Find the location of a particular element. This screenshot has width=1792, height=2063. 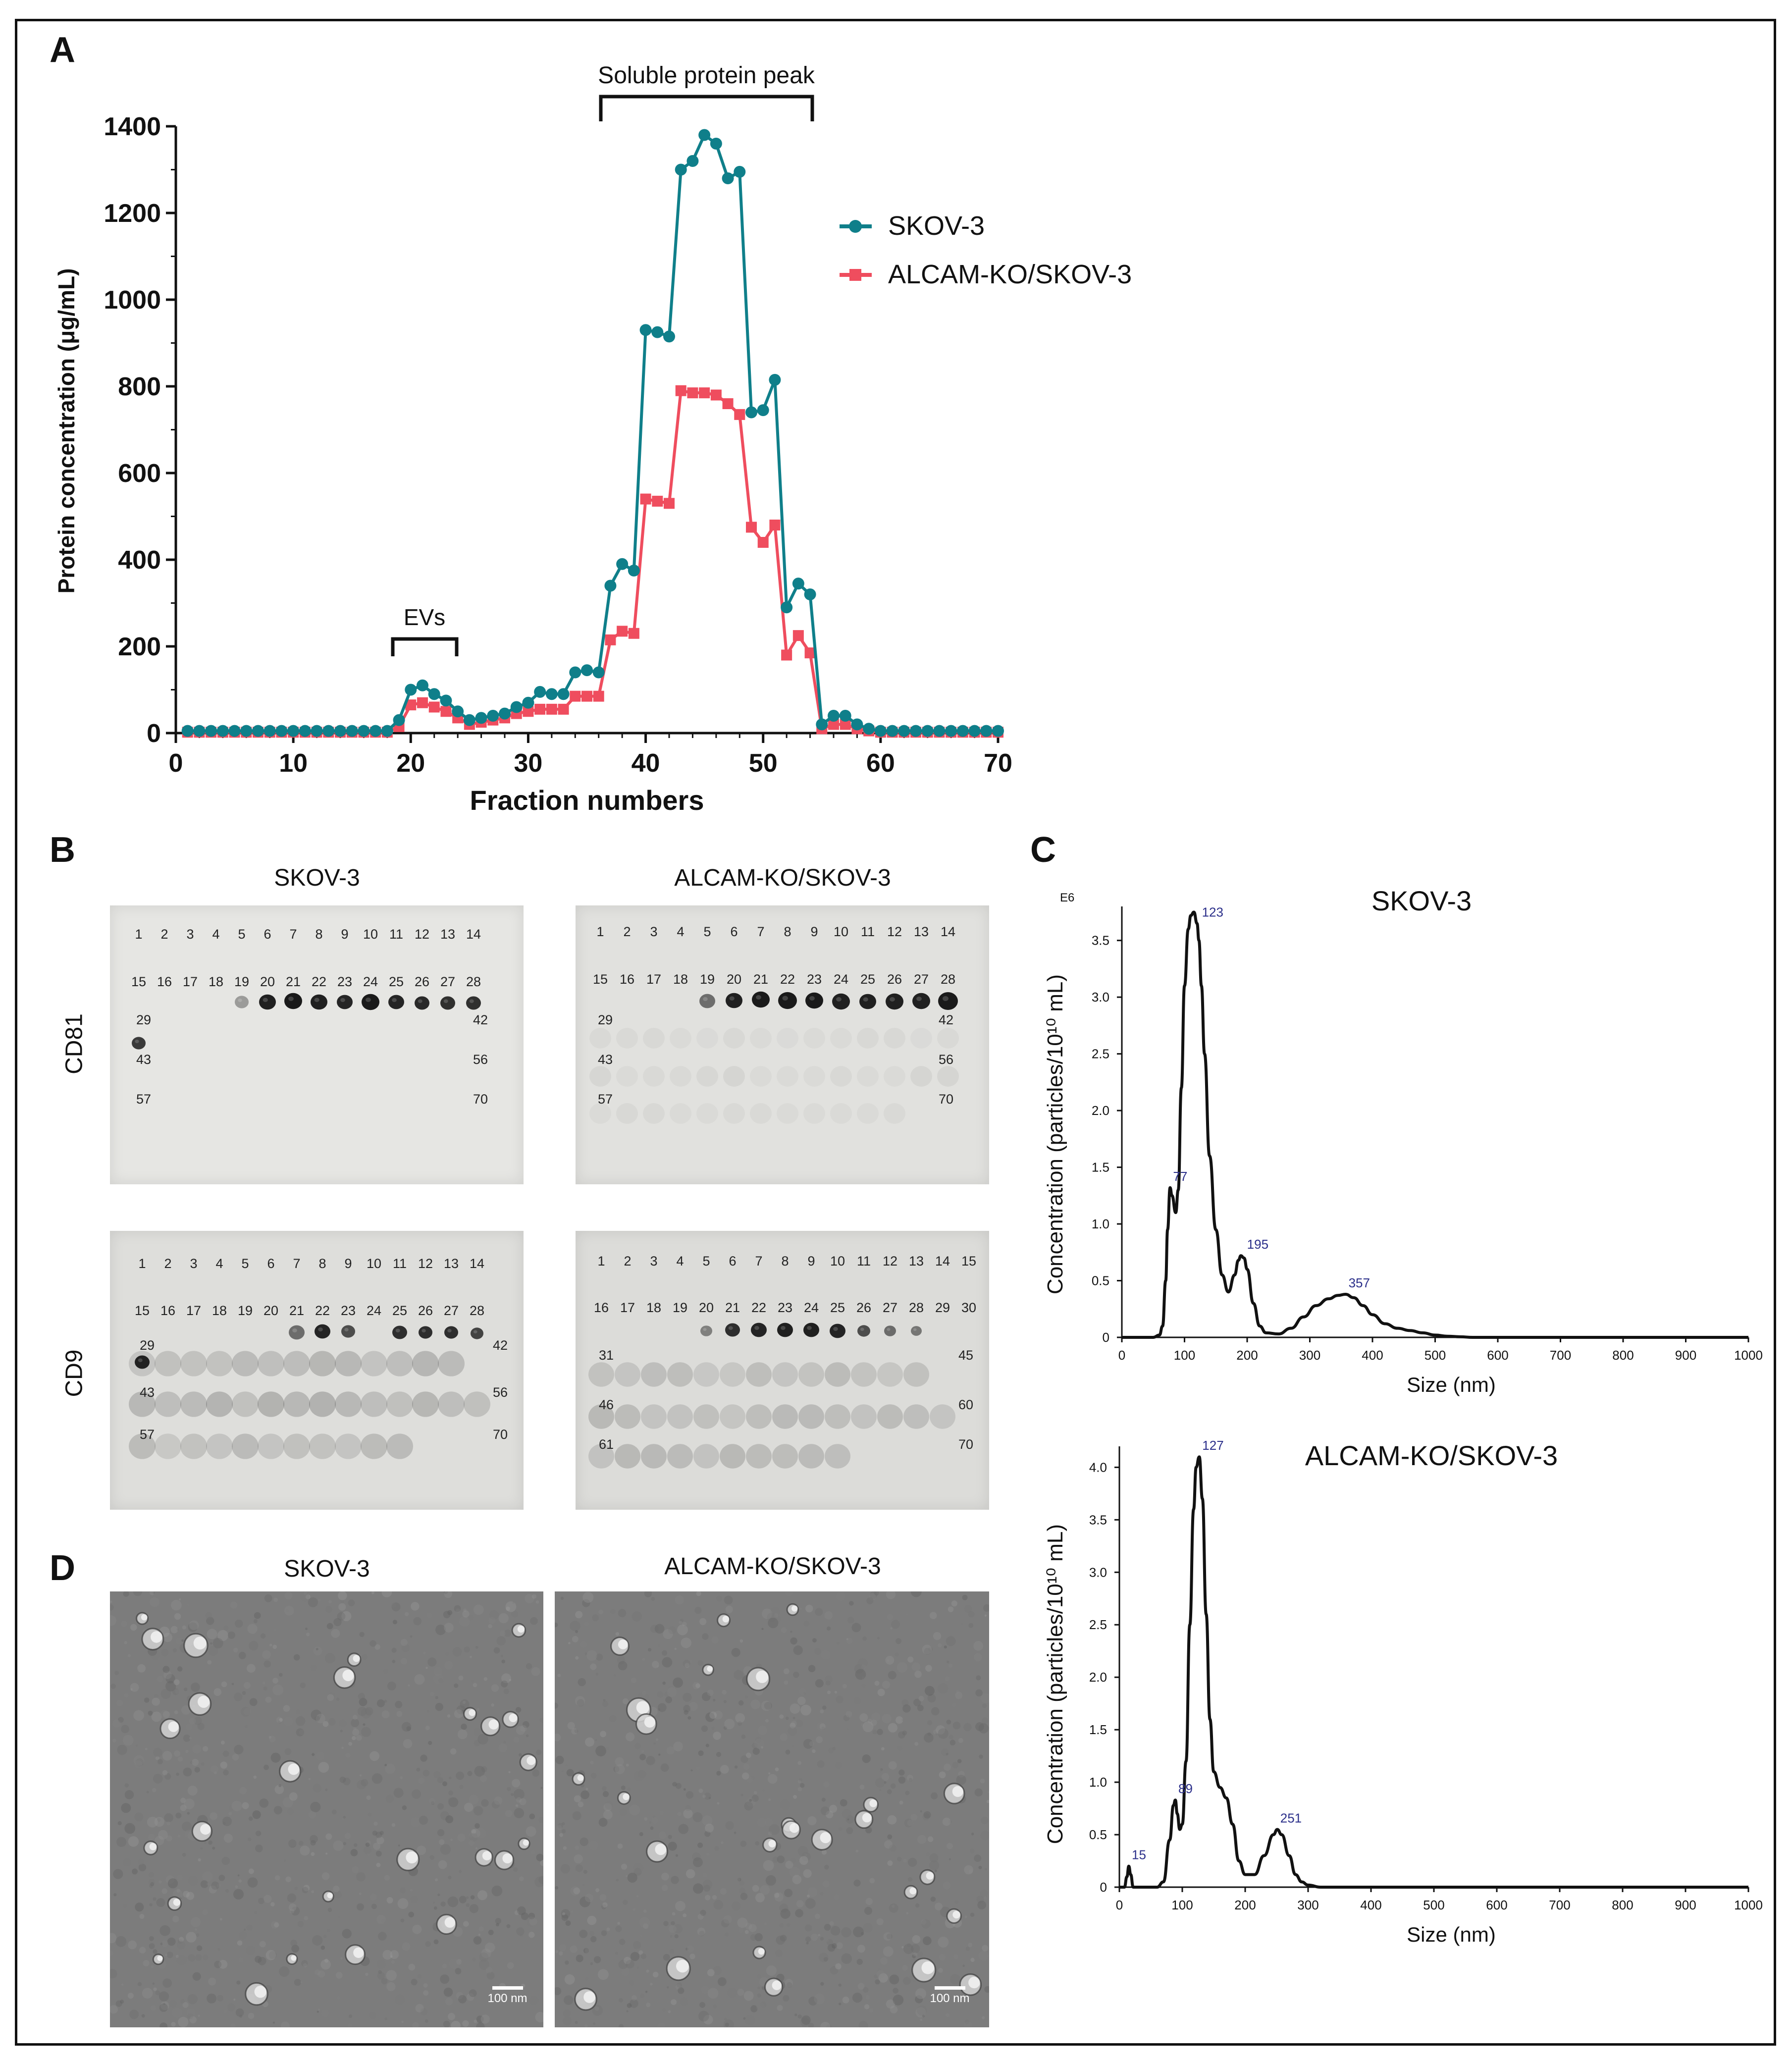

x-tick-label: 300 is located at coordinates (1310, 1355).